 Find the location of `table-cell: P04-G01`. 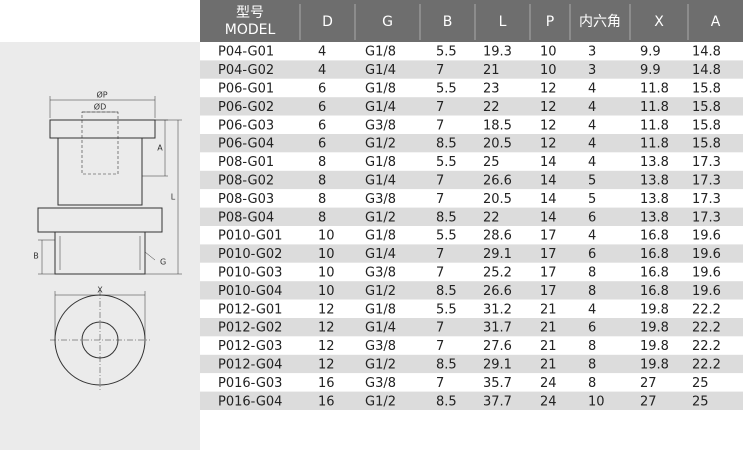

table-cell: P04-G01 is located at coordinates (246, 52).